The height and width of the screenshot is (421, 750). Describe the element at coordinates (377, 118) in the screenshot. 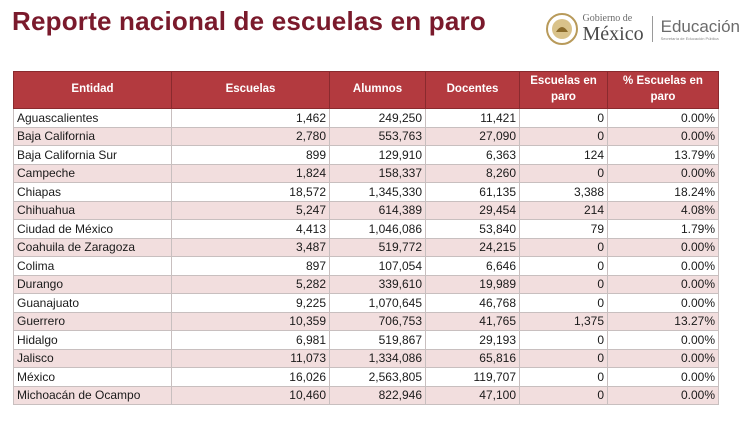

I see `cell-alumnos: 249,250` at that location.